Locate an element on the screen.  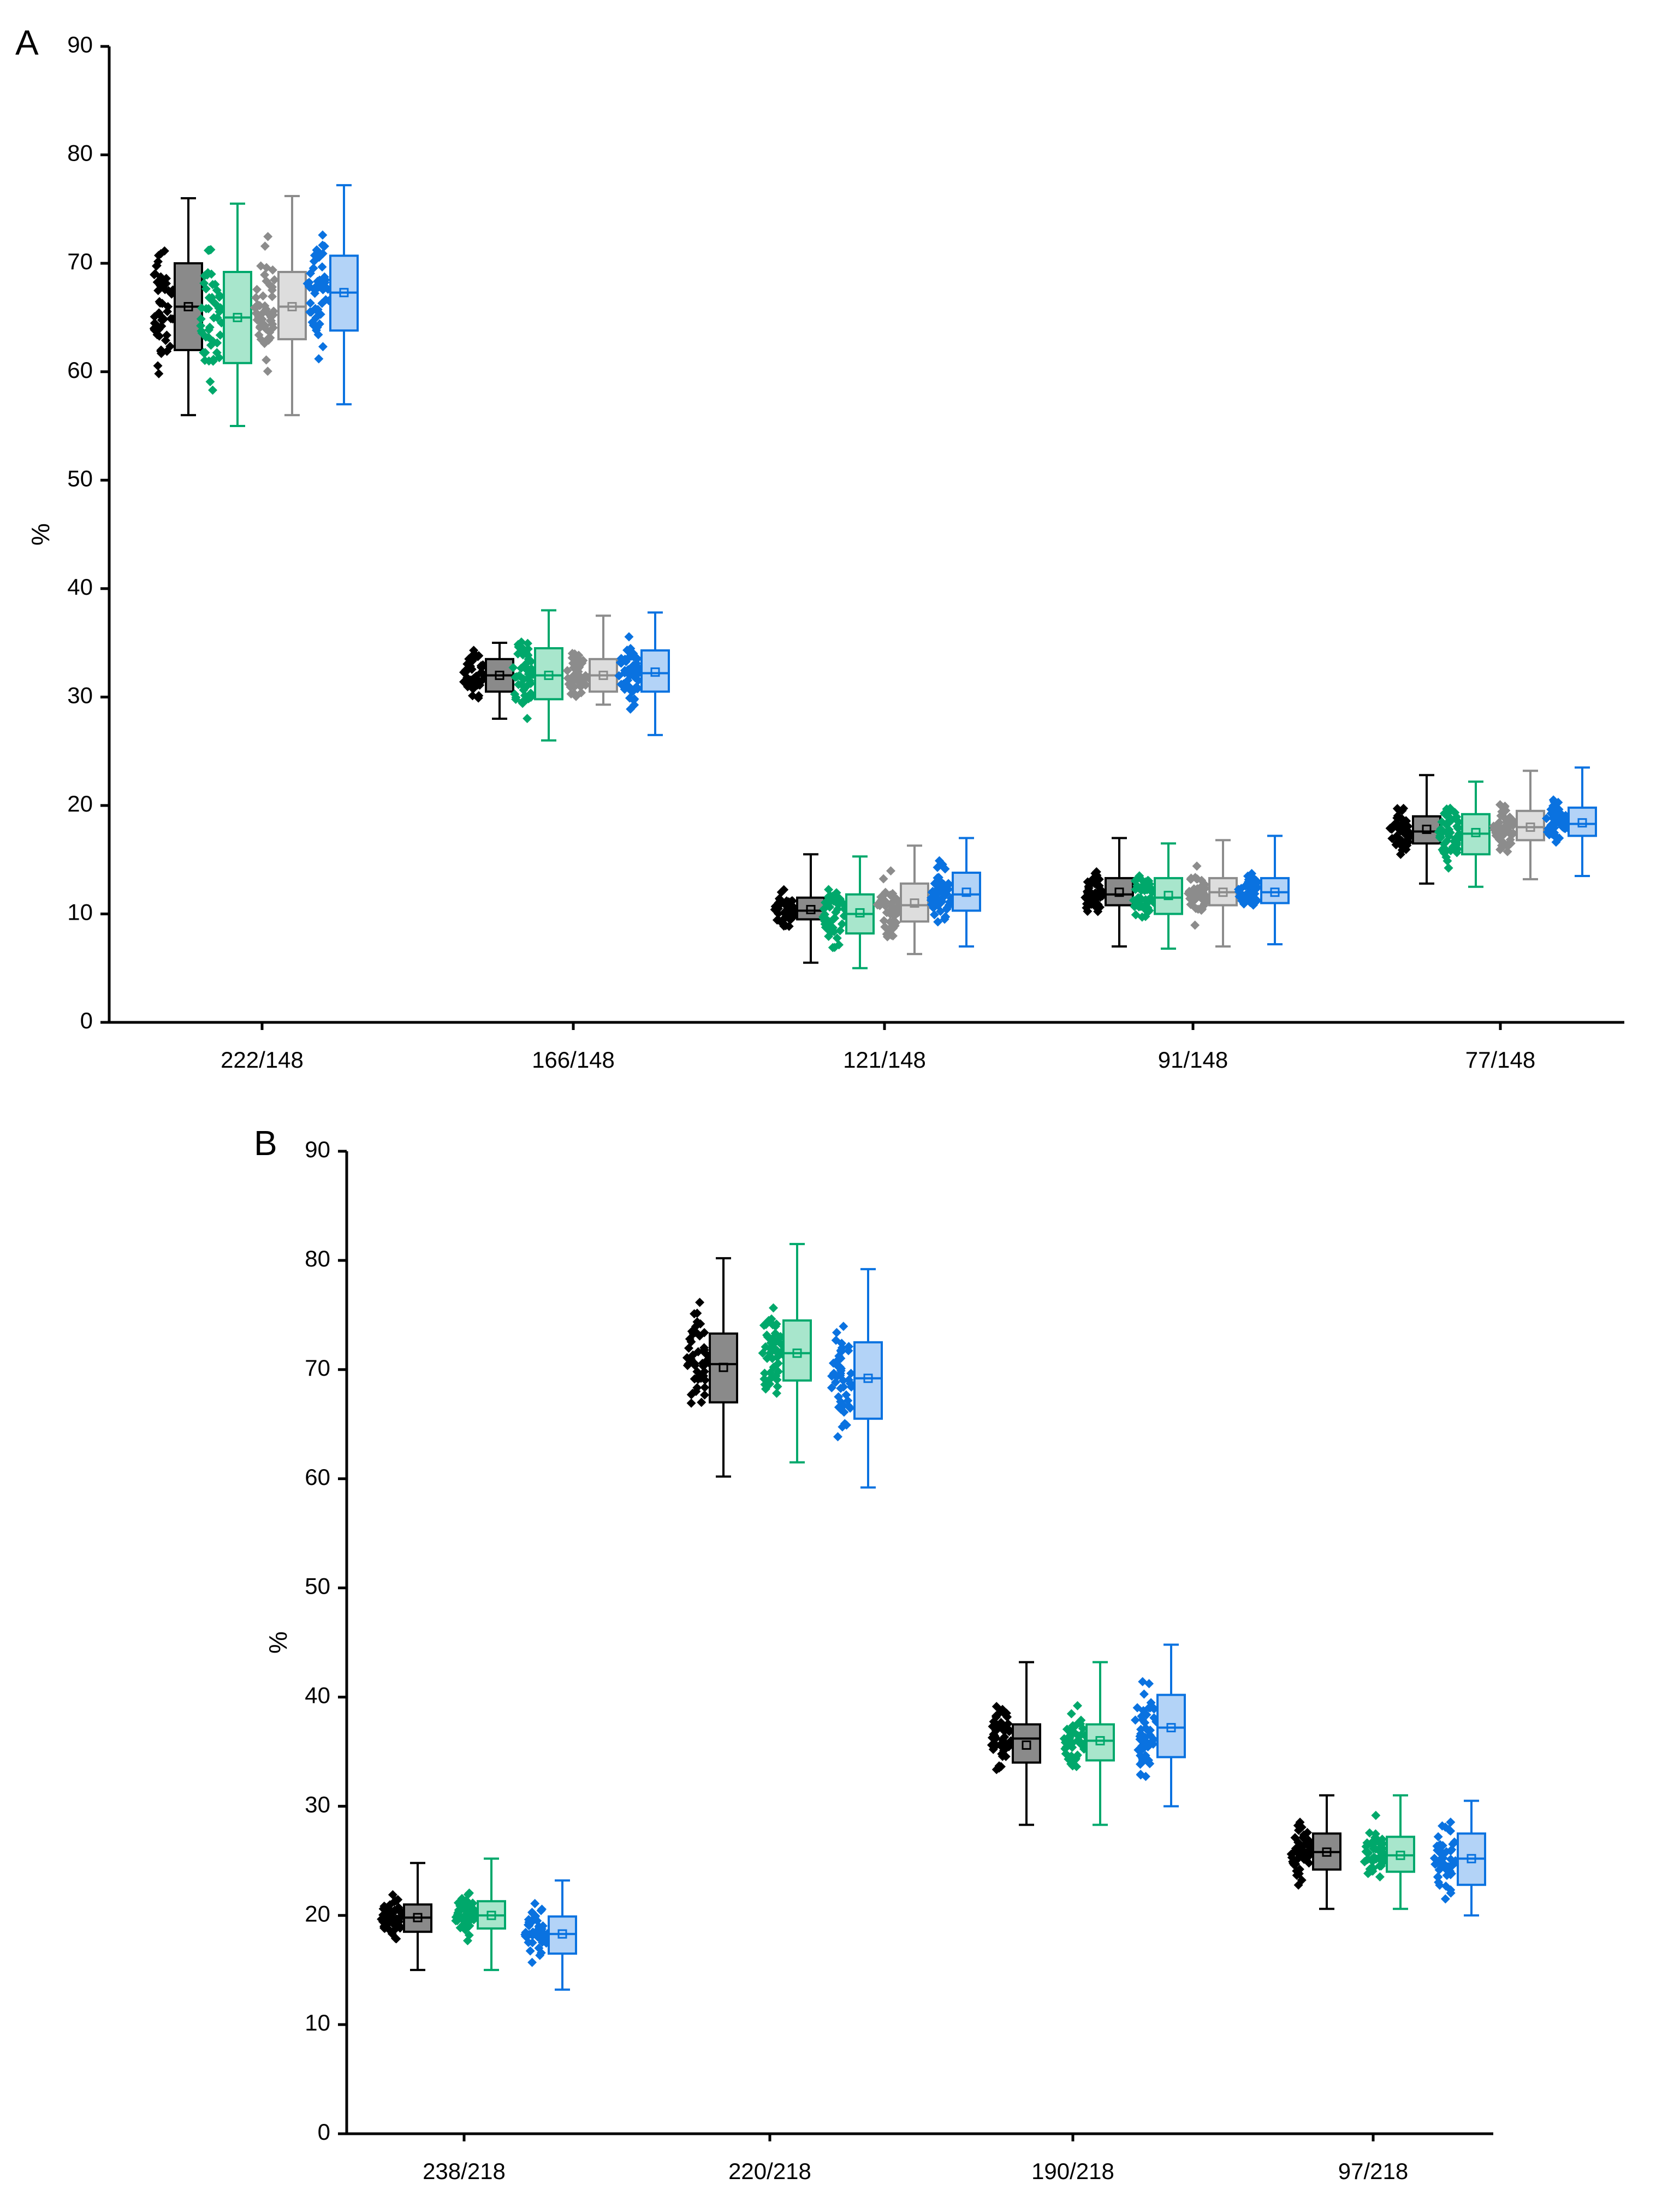
panel-b-y-tick-label: 80 is located at coordinates (317, 1258).